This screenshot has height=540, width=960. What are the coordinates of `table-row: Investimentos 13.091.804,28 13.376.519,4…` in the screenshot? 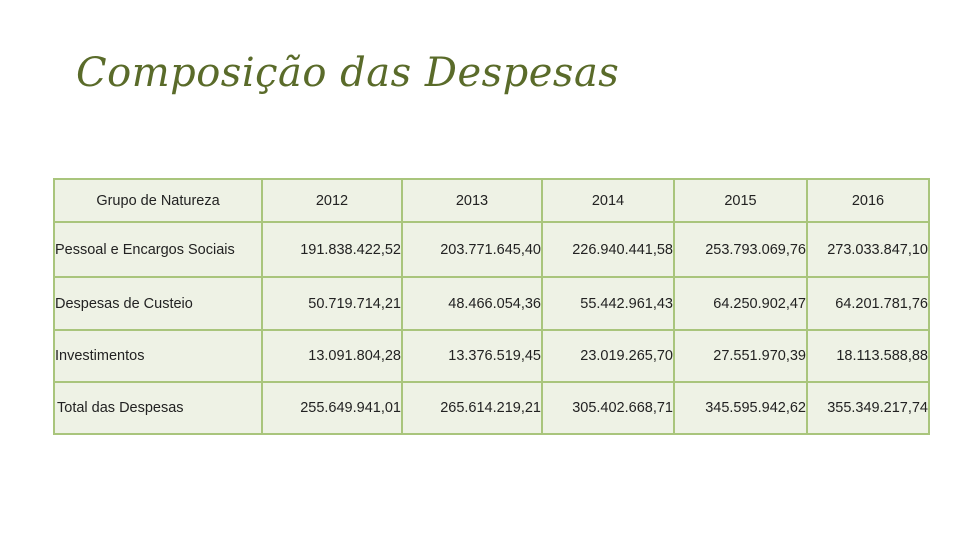 It's located at (491, 356).